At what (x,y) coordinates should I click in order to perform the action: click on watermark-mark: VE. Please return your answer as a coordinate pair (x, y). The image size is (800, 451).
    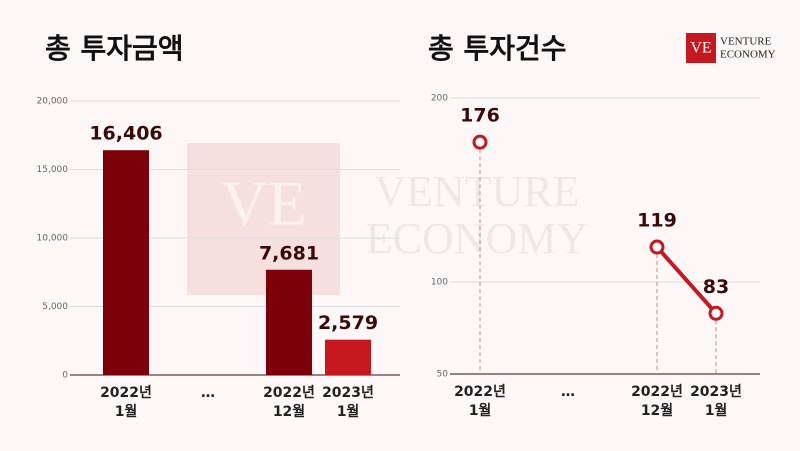
    Looking at the image, I should click on (263, 203).